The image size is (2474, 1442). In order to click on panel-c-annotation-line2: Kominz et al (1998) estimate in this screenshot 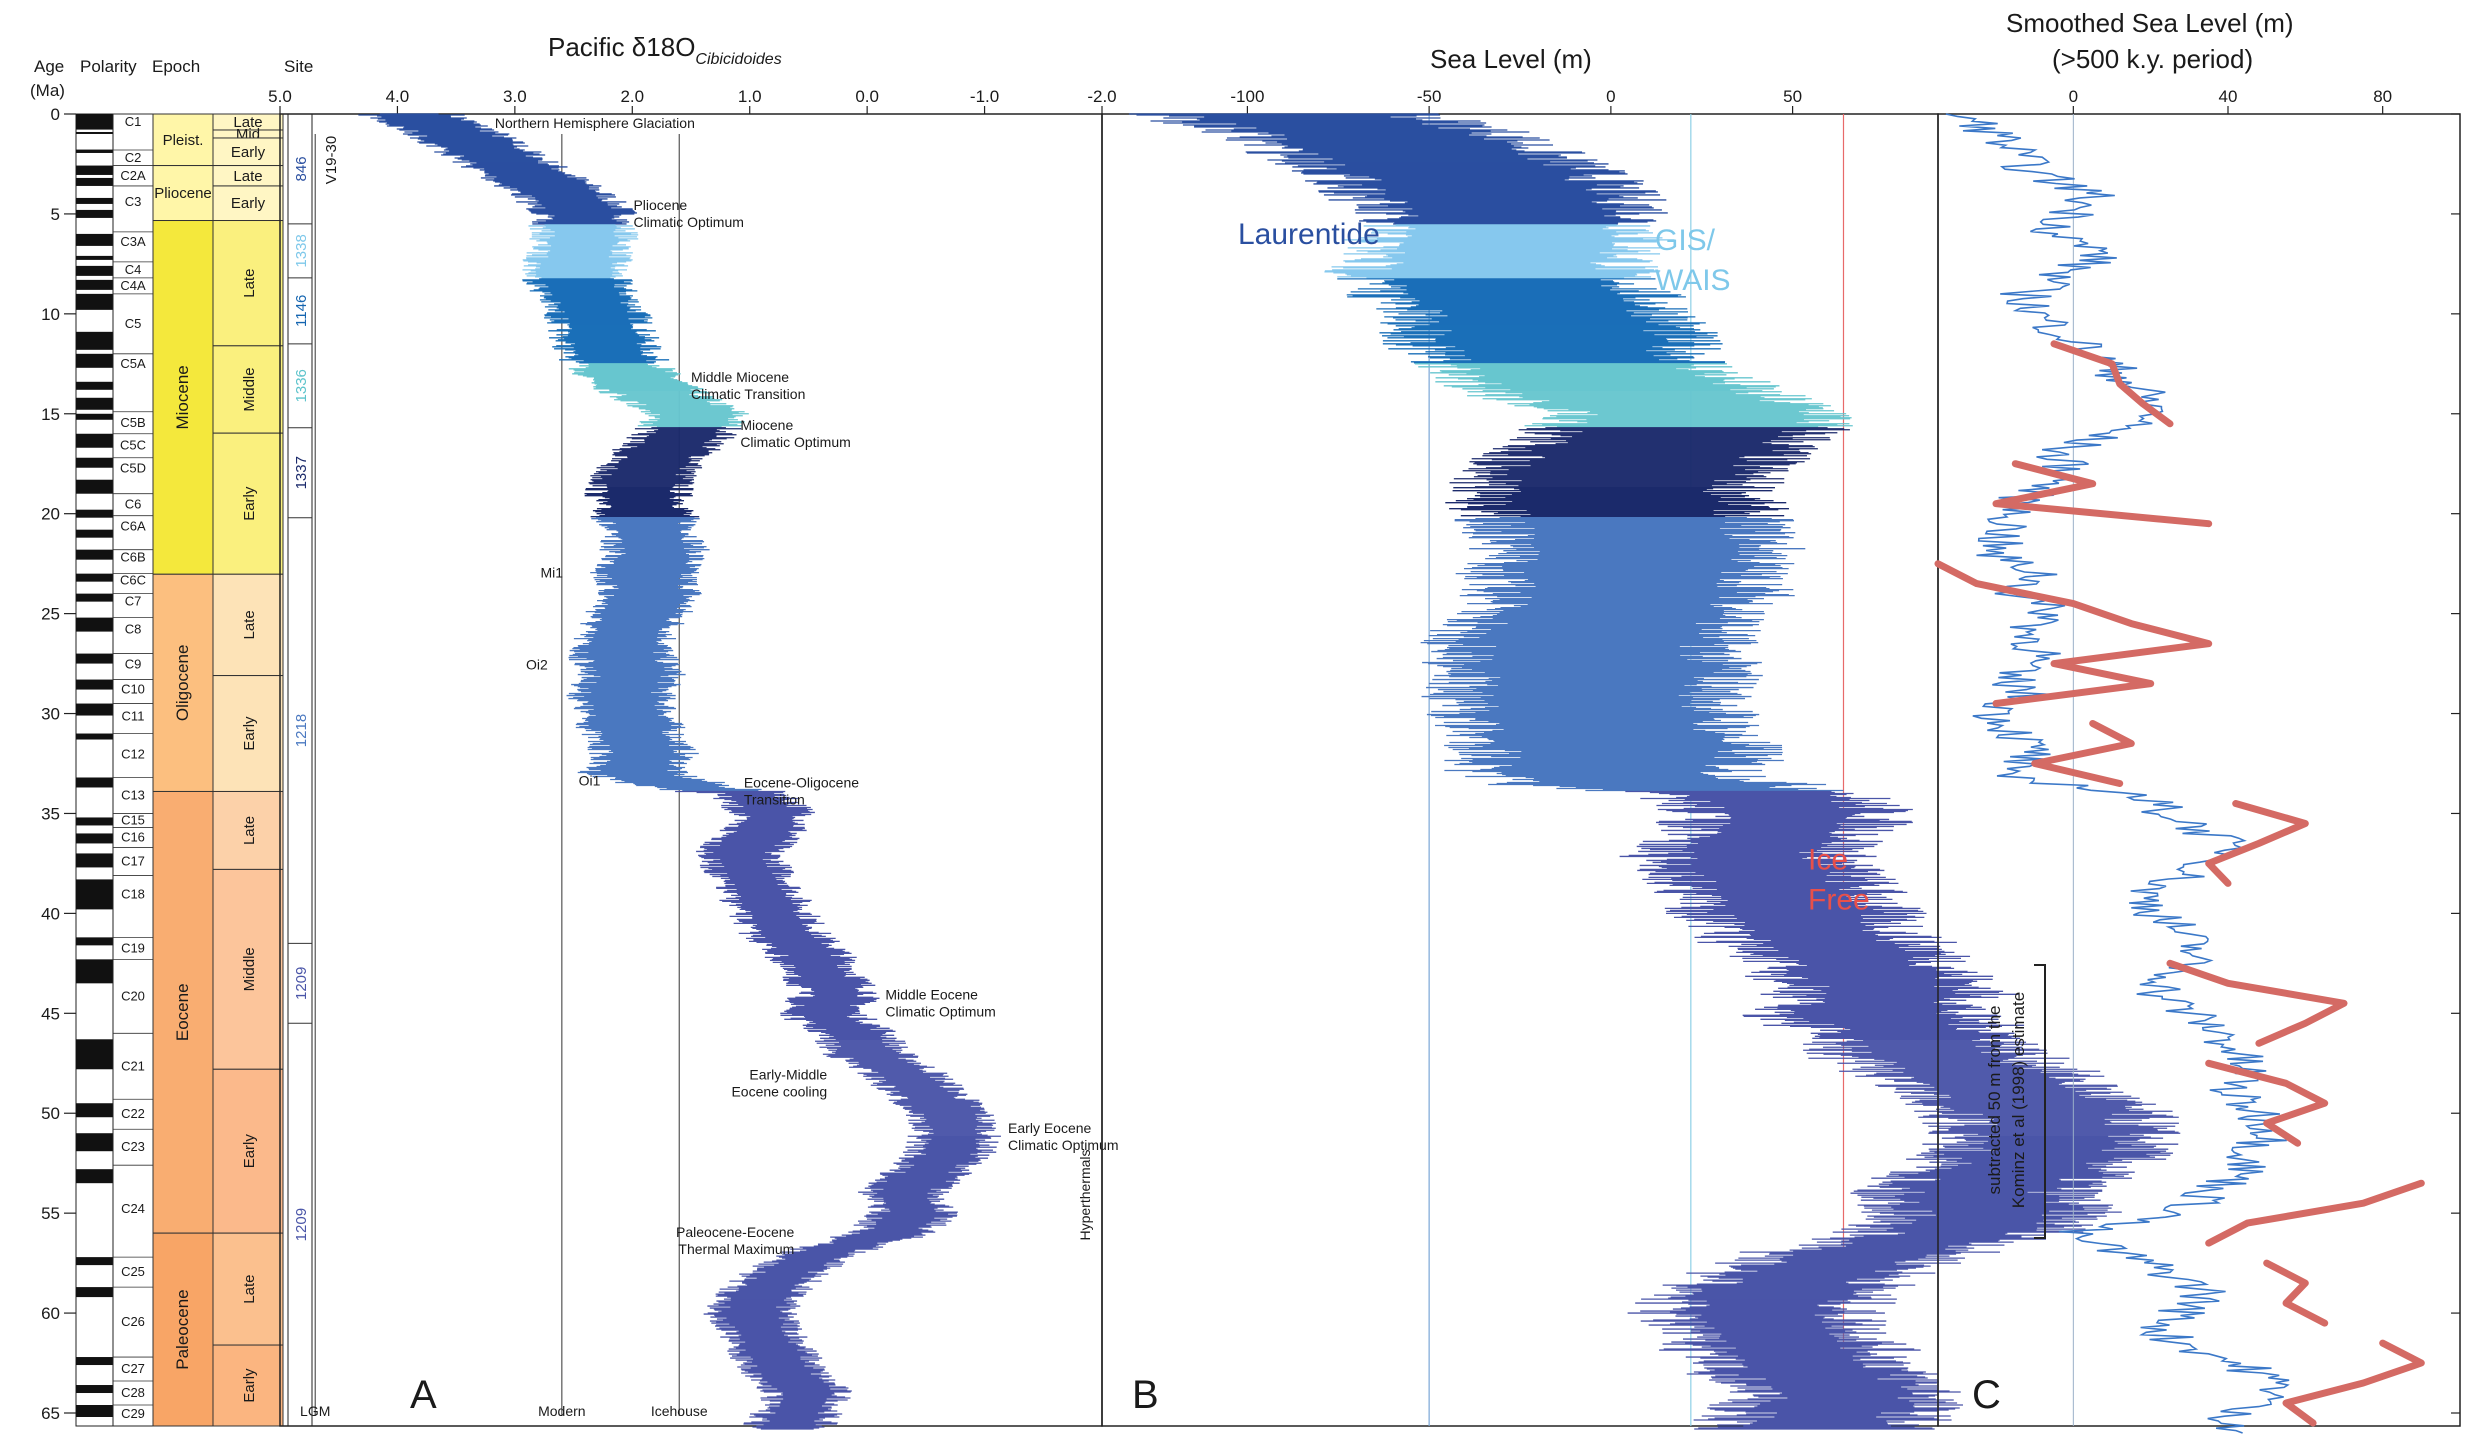, I will do `click(2018, 1100)`.